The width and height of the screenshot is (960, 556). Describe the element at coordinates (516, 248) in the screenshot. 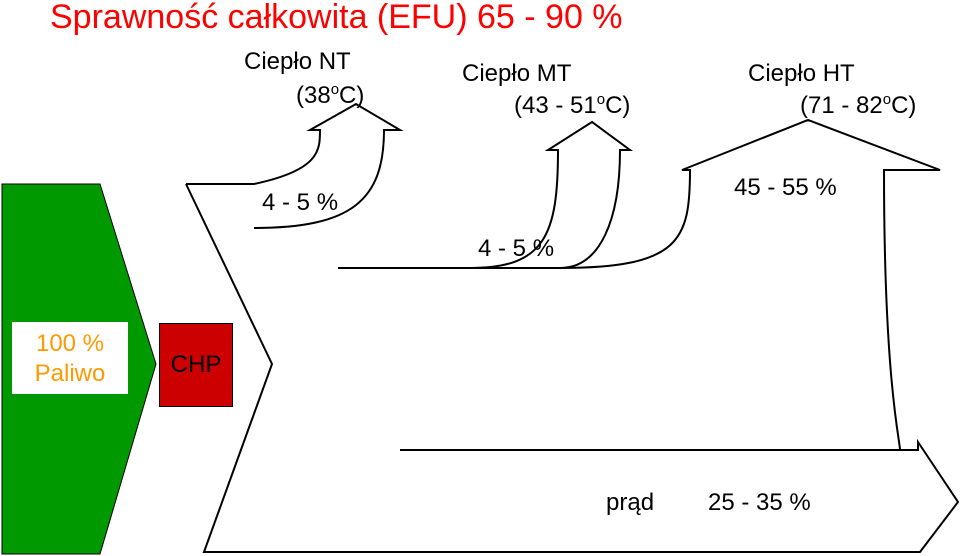

I see `heat-mt-percent: 4 - 5 %` at that location.